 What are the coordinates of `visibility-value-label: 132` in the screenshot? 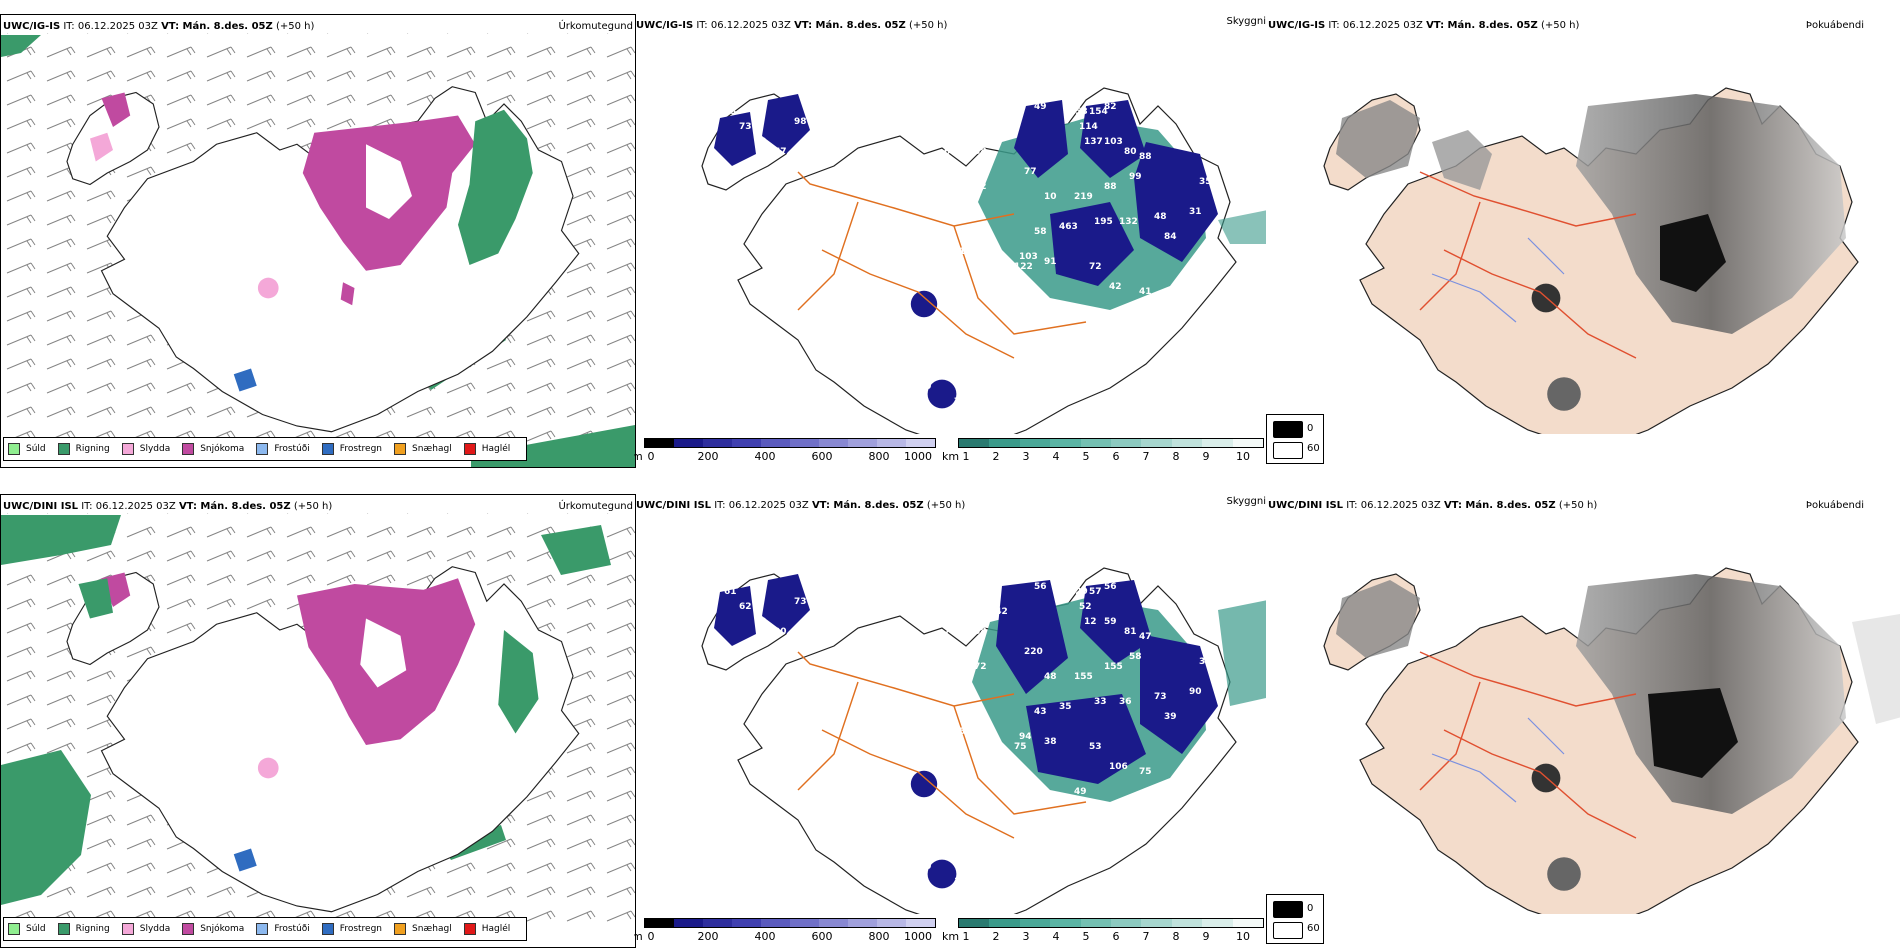 It's located at (1128, 222).